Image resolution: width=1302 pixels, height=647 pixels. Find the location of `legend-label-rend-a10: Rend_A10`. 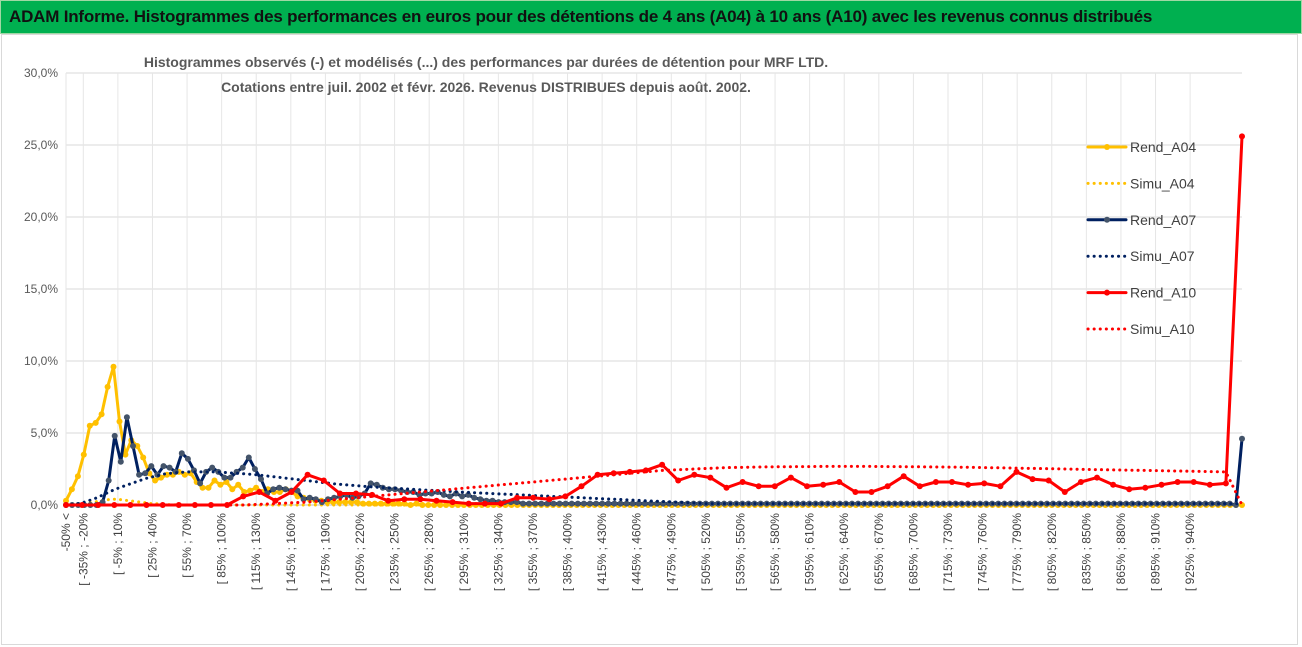

legend-label-rend-a10: Rend_A10 is located at coordinates (1163, 293).